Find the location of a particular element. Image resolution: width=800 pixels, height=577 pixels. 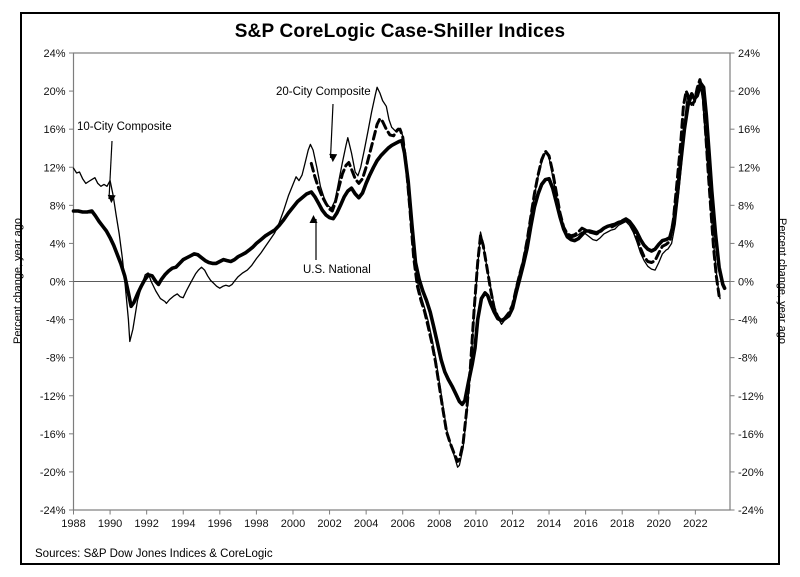

y-tick-label-left: 24% is located at coordinates (54, 54).